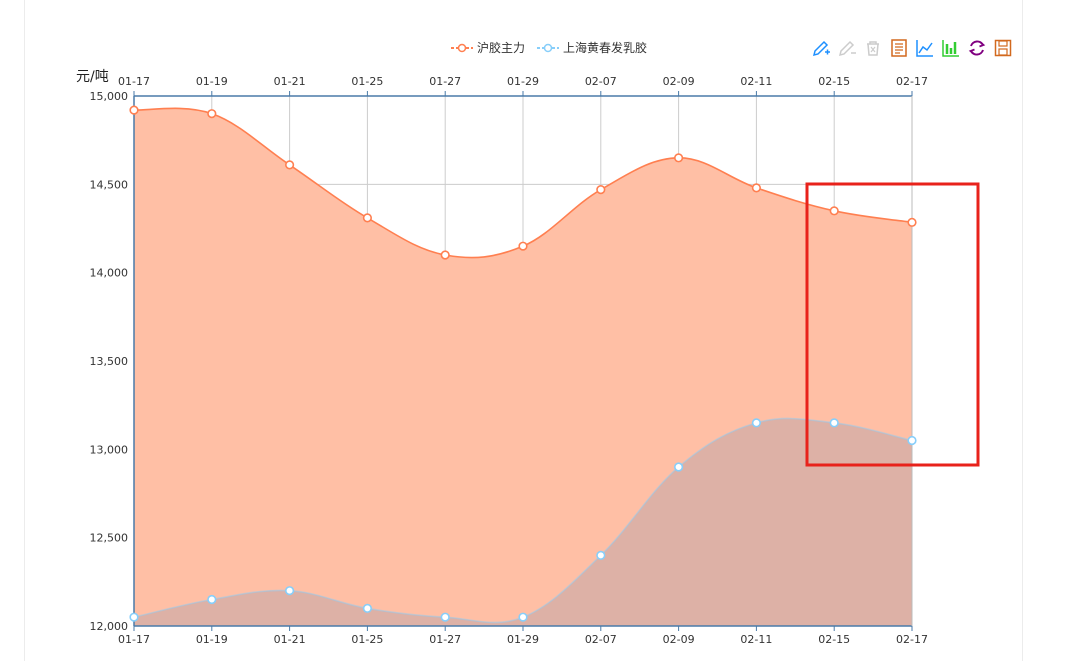  I want to click on toolbox, so click(912, 48).